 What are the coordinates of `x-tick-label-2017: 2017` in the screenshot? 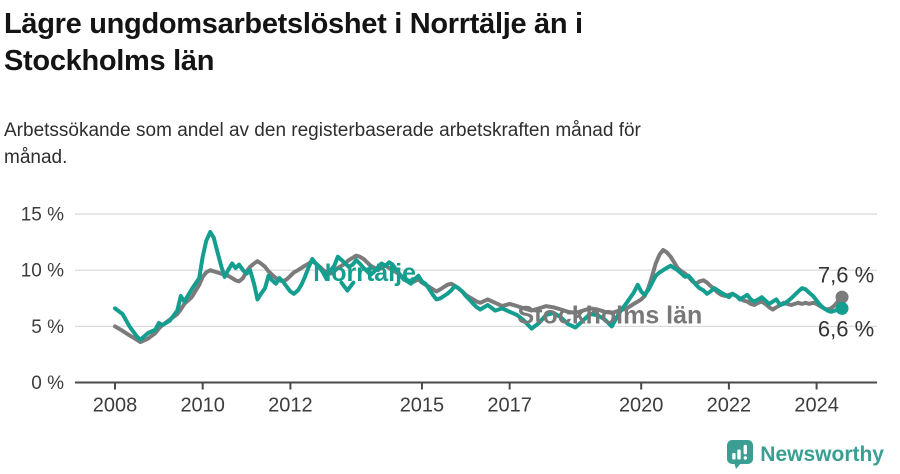 It's located at (509, 406).